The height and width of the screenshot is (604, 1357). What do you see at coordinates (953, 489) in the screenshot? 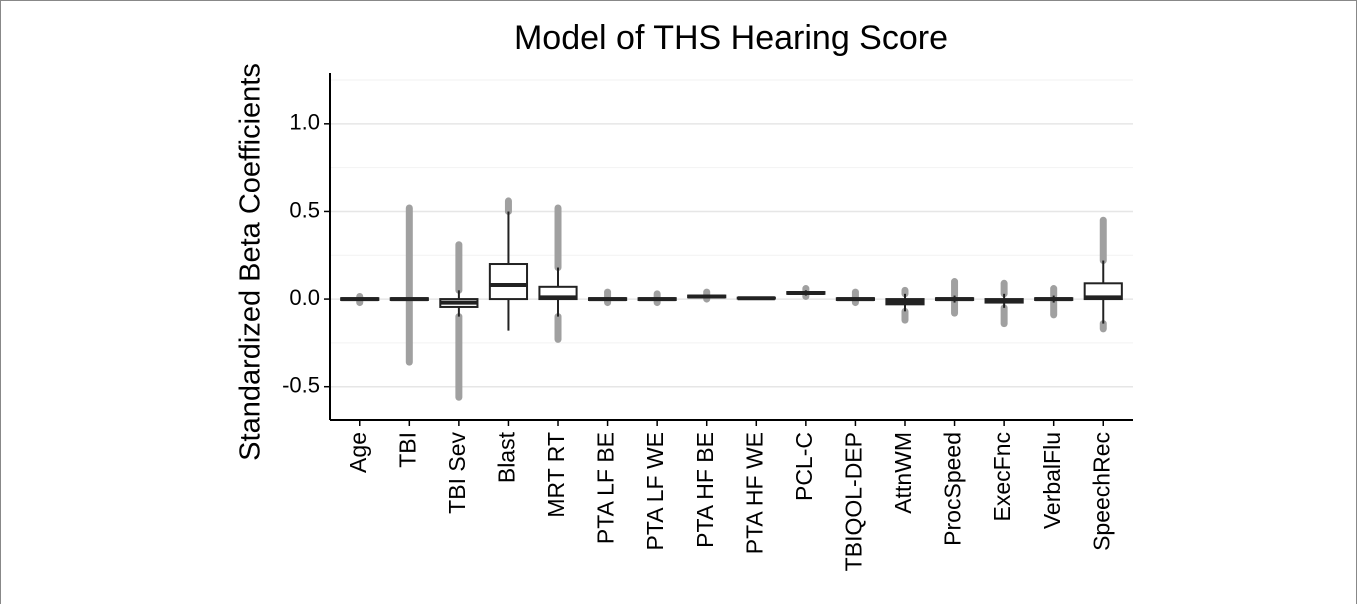
I see `x-tick-label: ProcSpeed` at bounding box center [953, 489].